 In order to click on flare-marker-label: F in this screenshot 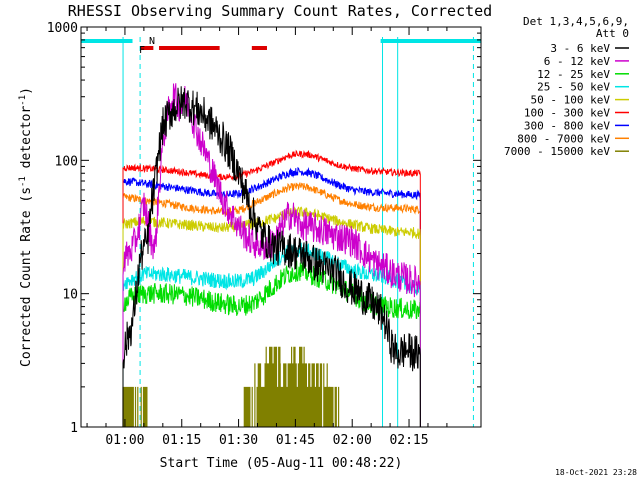, I will do `click(142, 50)`.